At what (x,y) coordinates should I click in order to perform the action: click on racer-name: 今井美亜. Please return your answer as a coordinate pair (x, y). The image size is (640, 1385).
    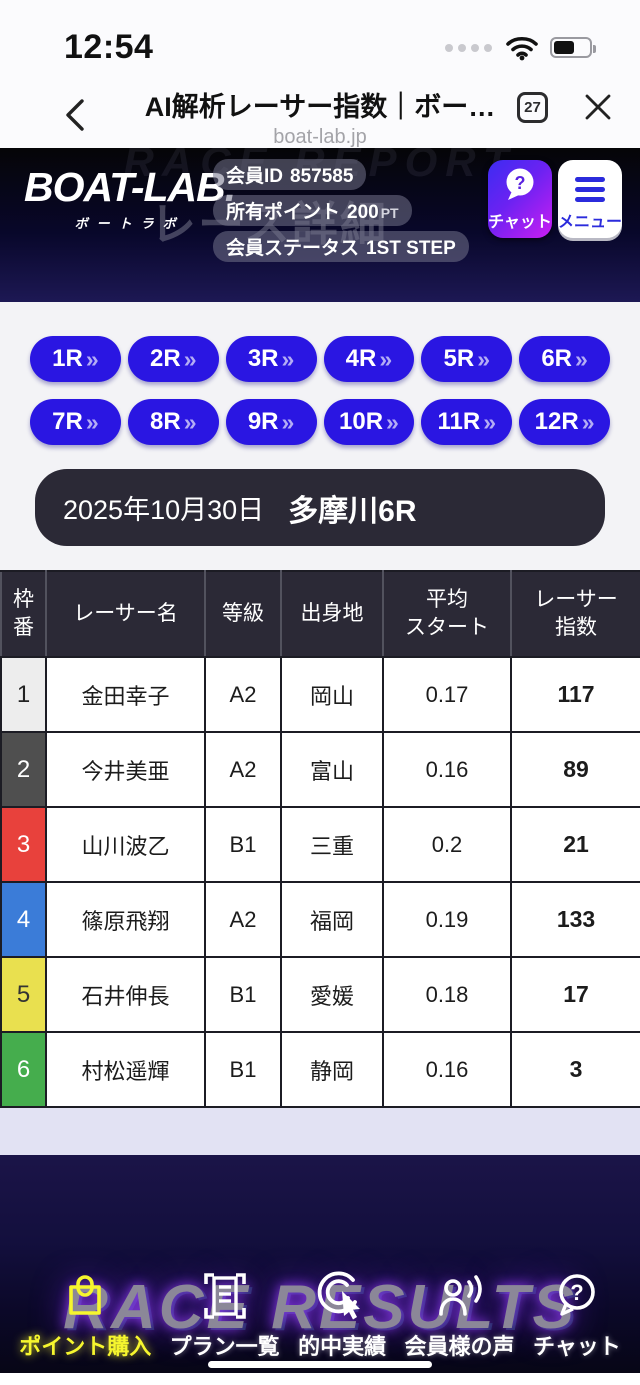
    Looking at the image, I should click on (125, 769).